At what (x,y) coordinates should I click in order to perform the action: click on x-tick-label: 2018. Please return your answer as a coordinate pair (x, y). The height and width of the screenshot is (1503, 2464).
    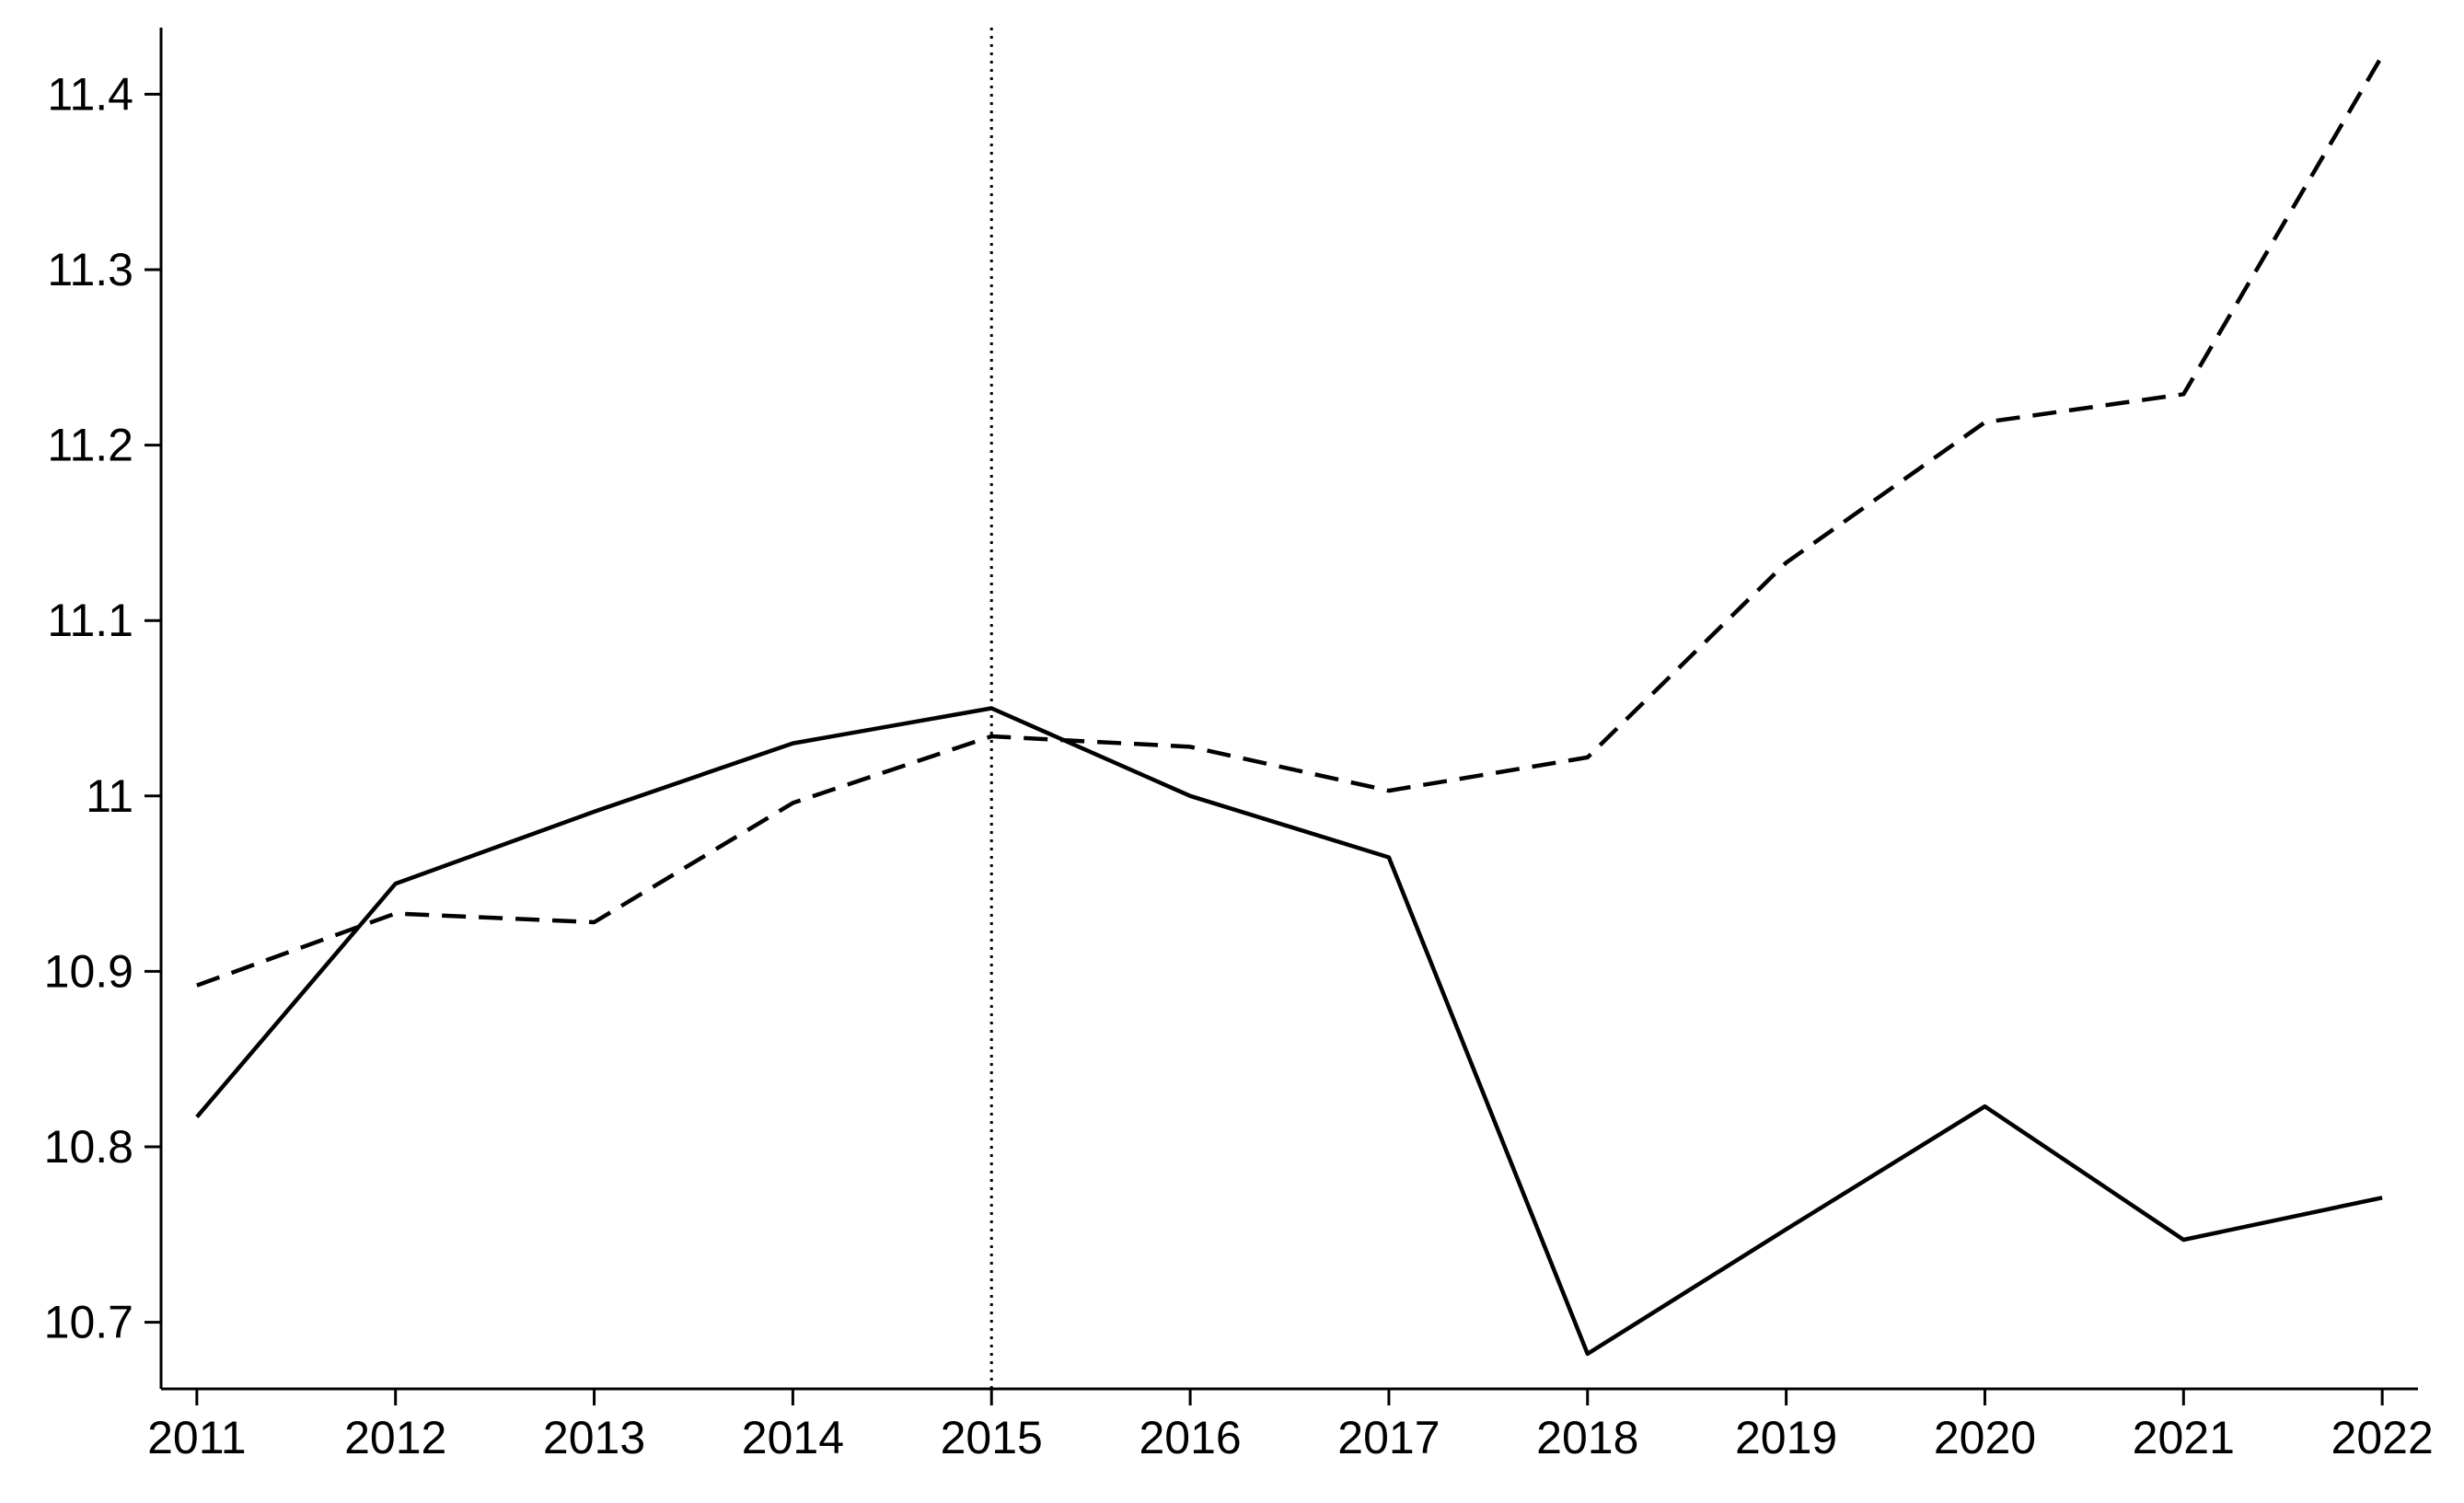
    Looking at the image, I should click on (1587, 1437).